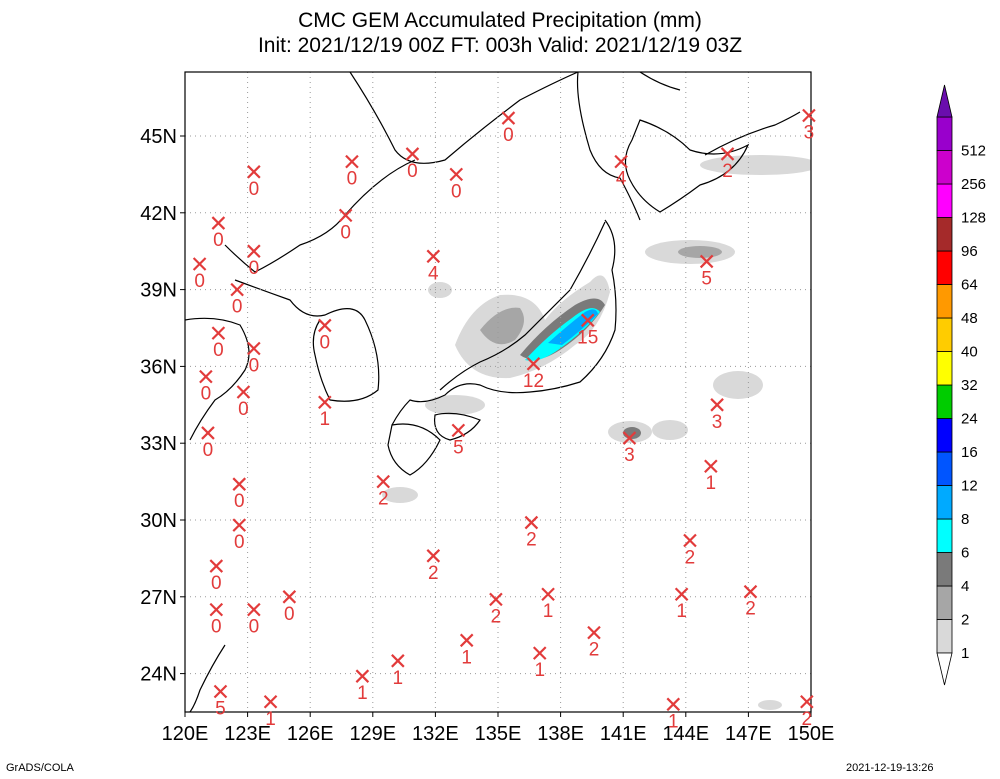 The width and height of the screenshot is (1000, 779). I want to click on legend-label: 24, so click(969, 419).